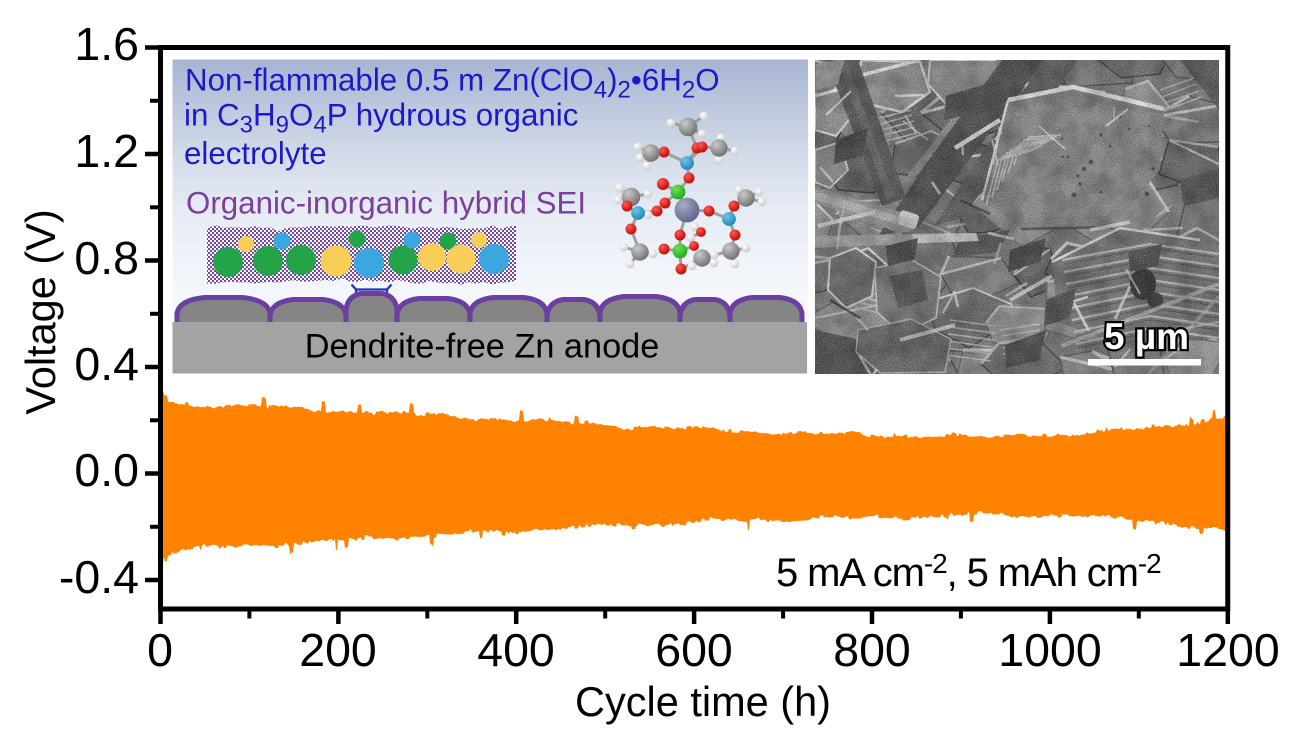  Describe the element at coordinates (99, 577) in the screenshot. I see `svg-text: -0.4` at that location.